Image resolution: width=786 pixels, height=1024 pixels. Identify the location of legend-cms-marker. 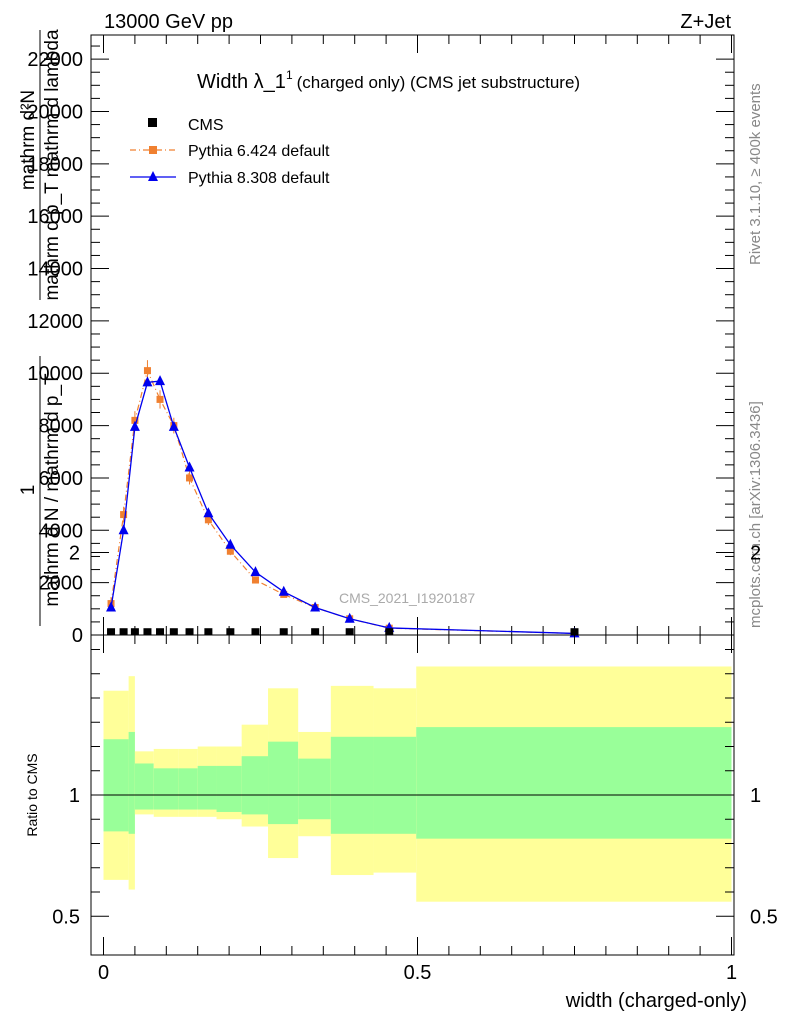
(152, 122).